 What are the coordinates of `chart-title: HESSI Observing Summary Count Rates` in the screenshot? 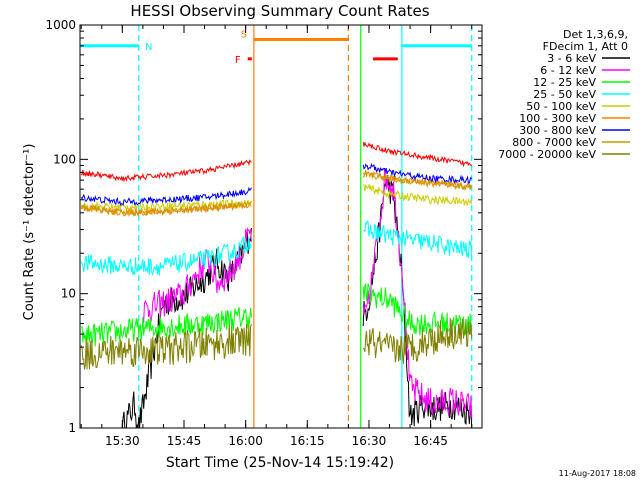 It's located at (279, 11).